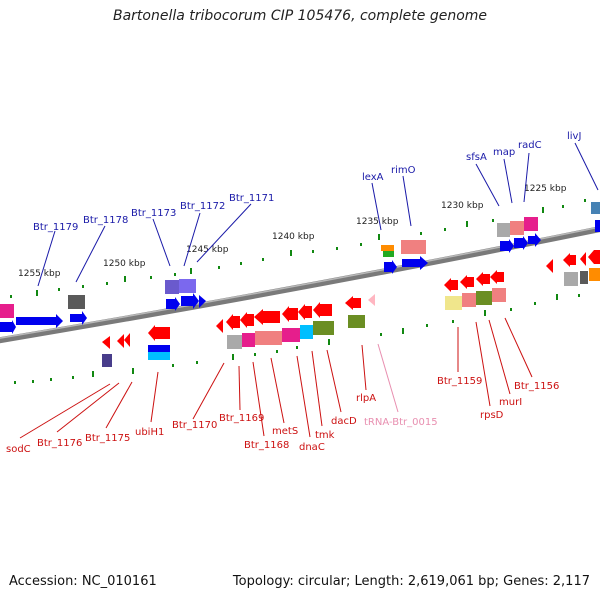  I want to click on gene-label: tmk, so click(325, 435).